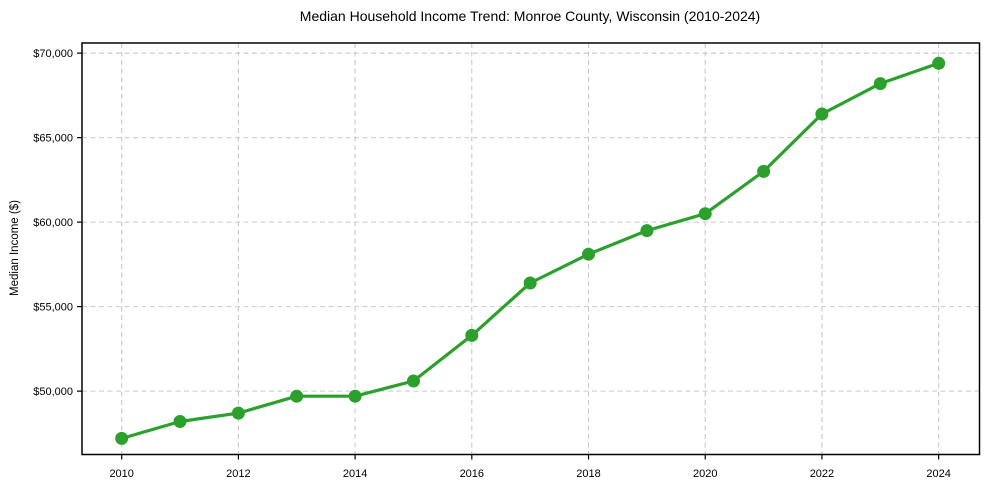 The width and height of the screenshot is (989, 490). What do you see at coordinates (764, 171) in the screenshot?
I see `data-point-2021` at bounding box center [764, 171].